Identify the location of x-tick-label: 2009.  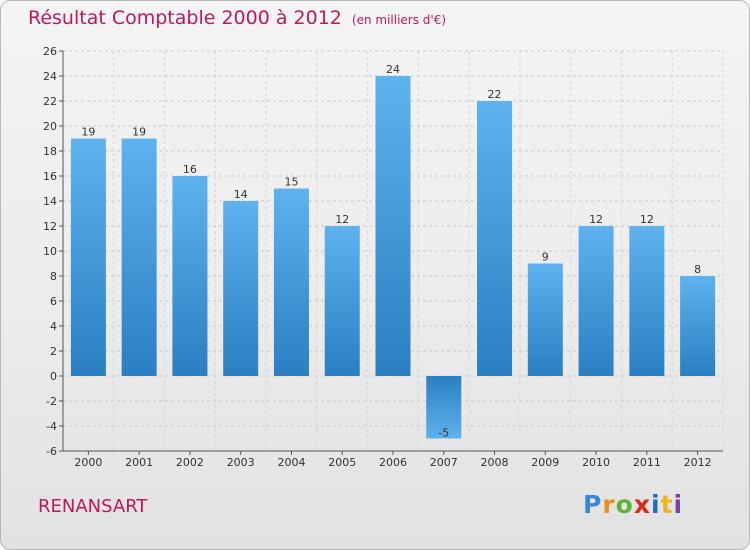
(545, 462).